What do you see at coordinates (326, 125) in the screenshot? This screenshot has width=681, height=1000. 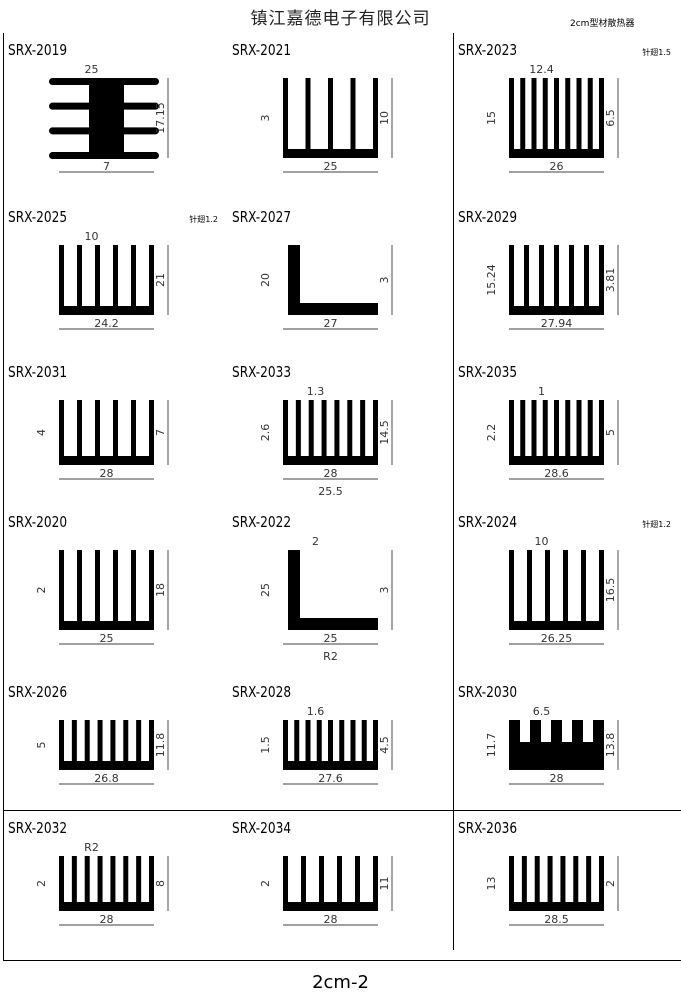 I see `profile-drawing: 25 10 3` at bounding box center [326, 125].